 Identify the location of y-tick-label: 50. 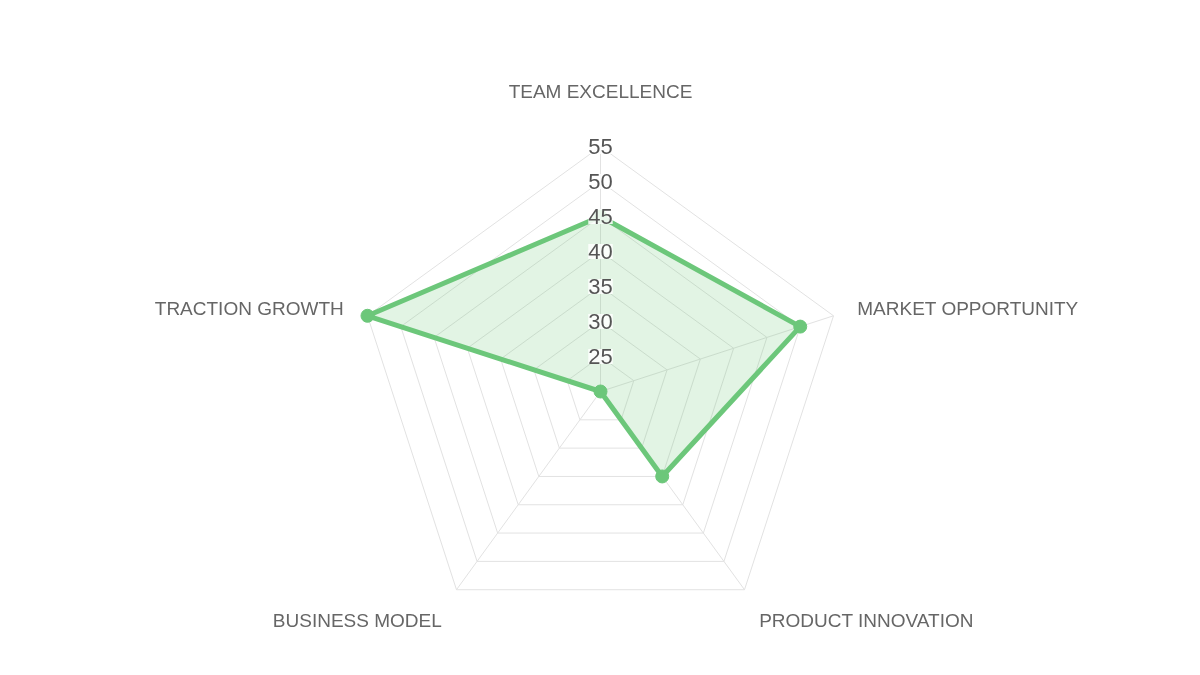
(600, 181).